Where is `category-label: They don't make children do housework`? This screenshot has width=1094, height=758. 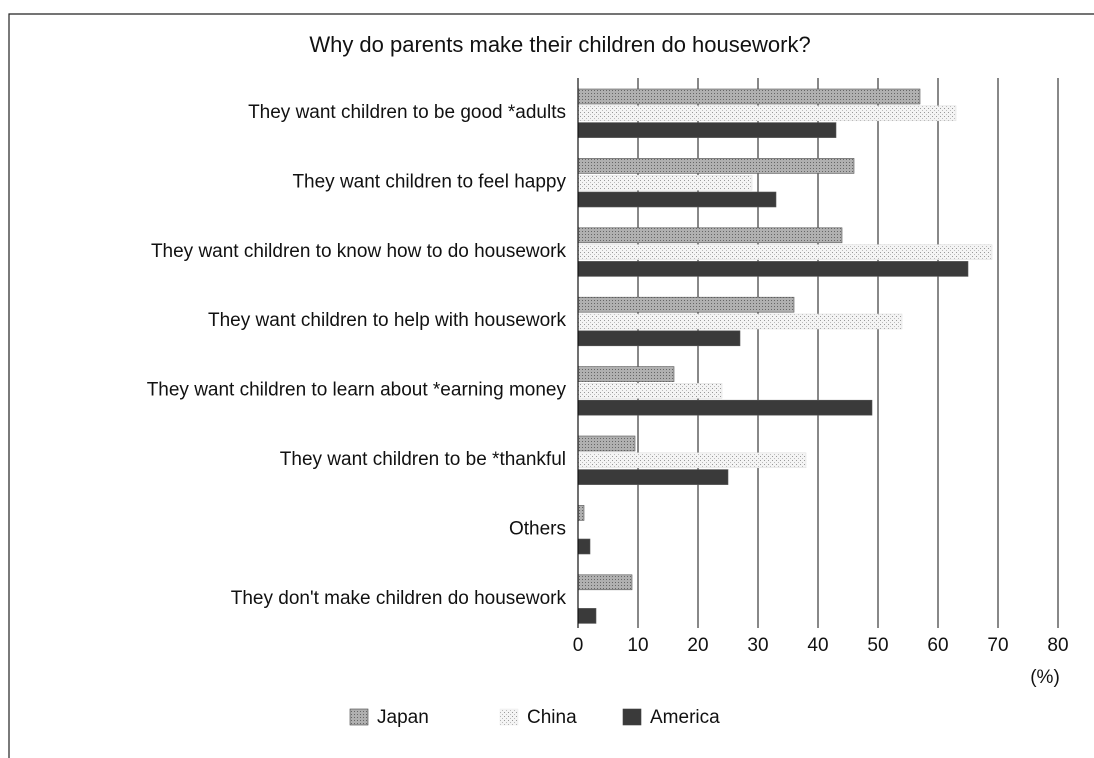
category-label: They don't make children do housework is located at coordinates (399, 598).